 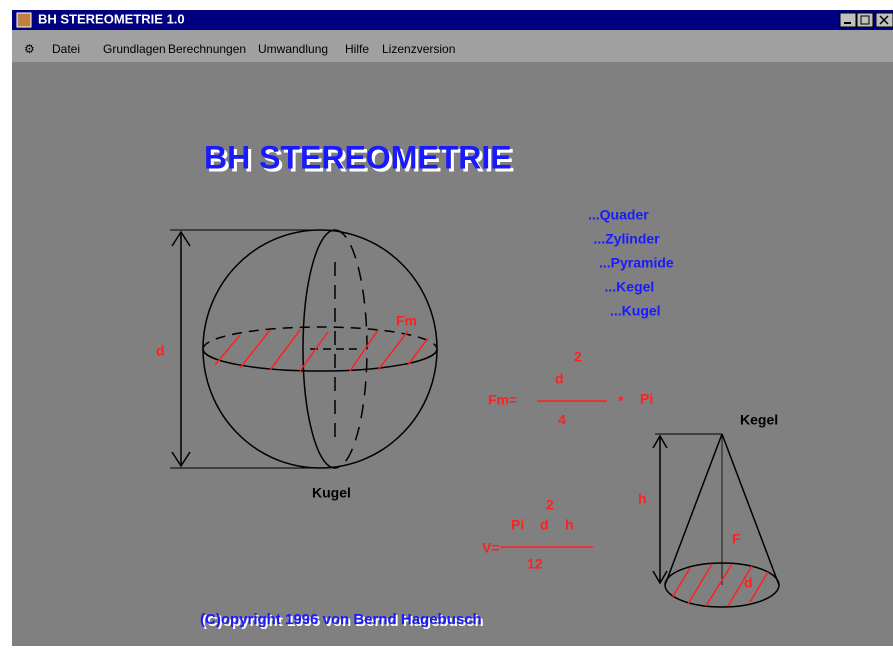 What do you see at coordinates (361, 160) in the screenshot?
I see `heading-shadow: BH STEREOMETRIE` at bounding box center [361, 160].